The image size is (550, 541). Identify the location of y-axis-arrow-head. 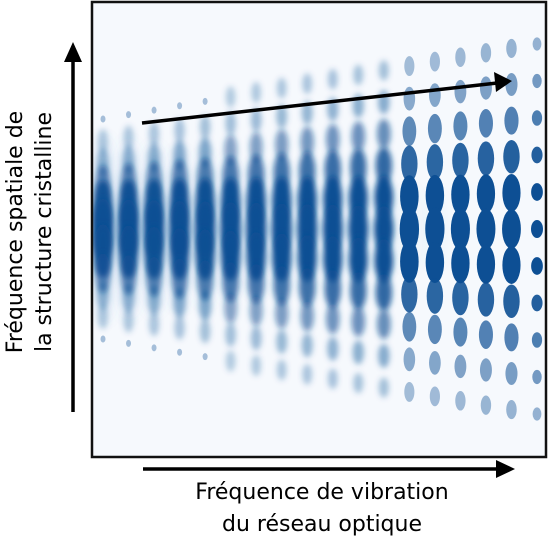
(73, 52).